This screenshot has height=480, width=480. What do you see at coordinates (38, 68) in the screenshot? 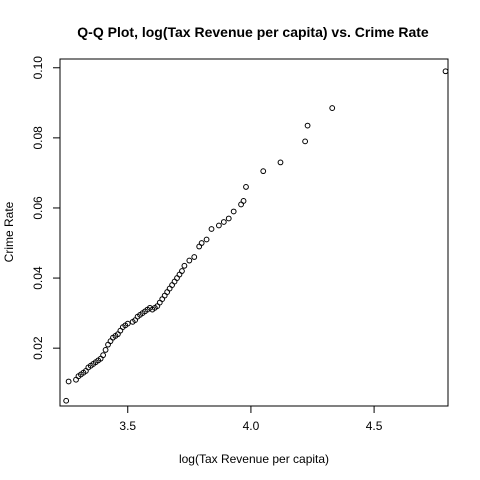
I see `y-tick-label: 0.10` at bounding box center [38, 68].